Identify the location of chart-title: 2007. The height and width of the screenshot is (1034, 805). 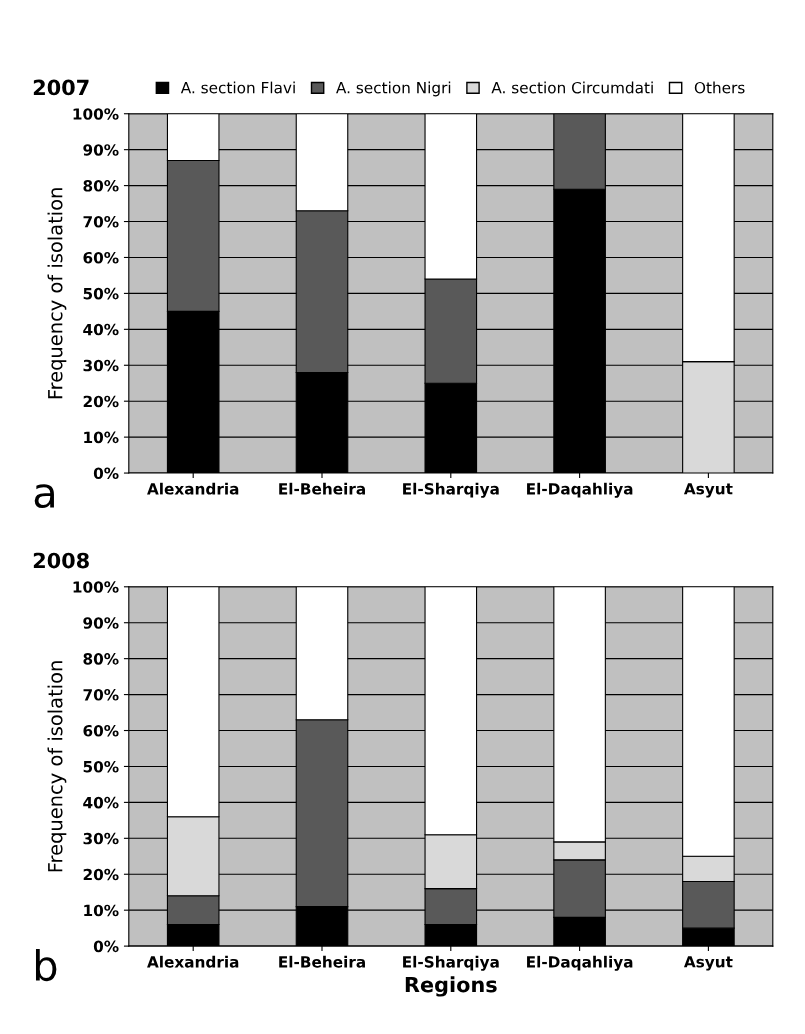
(61, 87).